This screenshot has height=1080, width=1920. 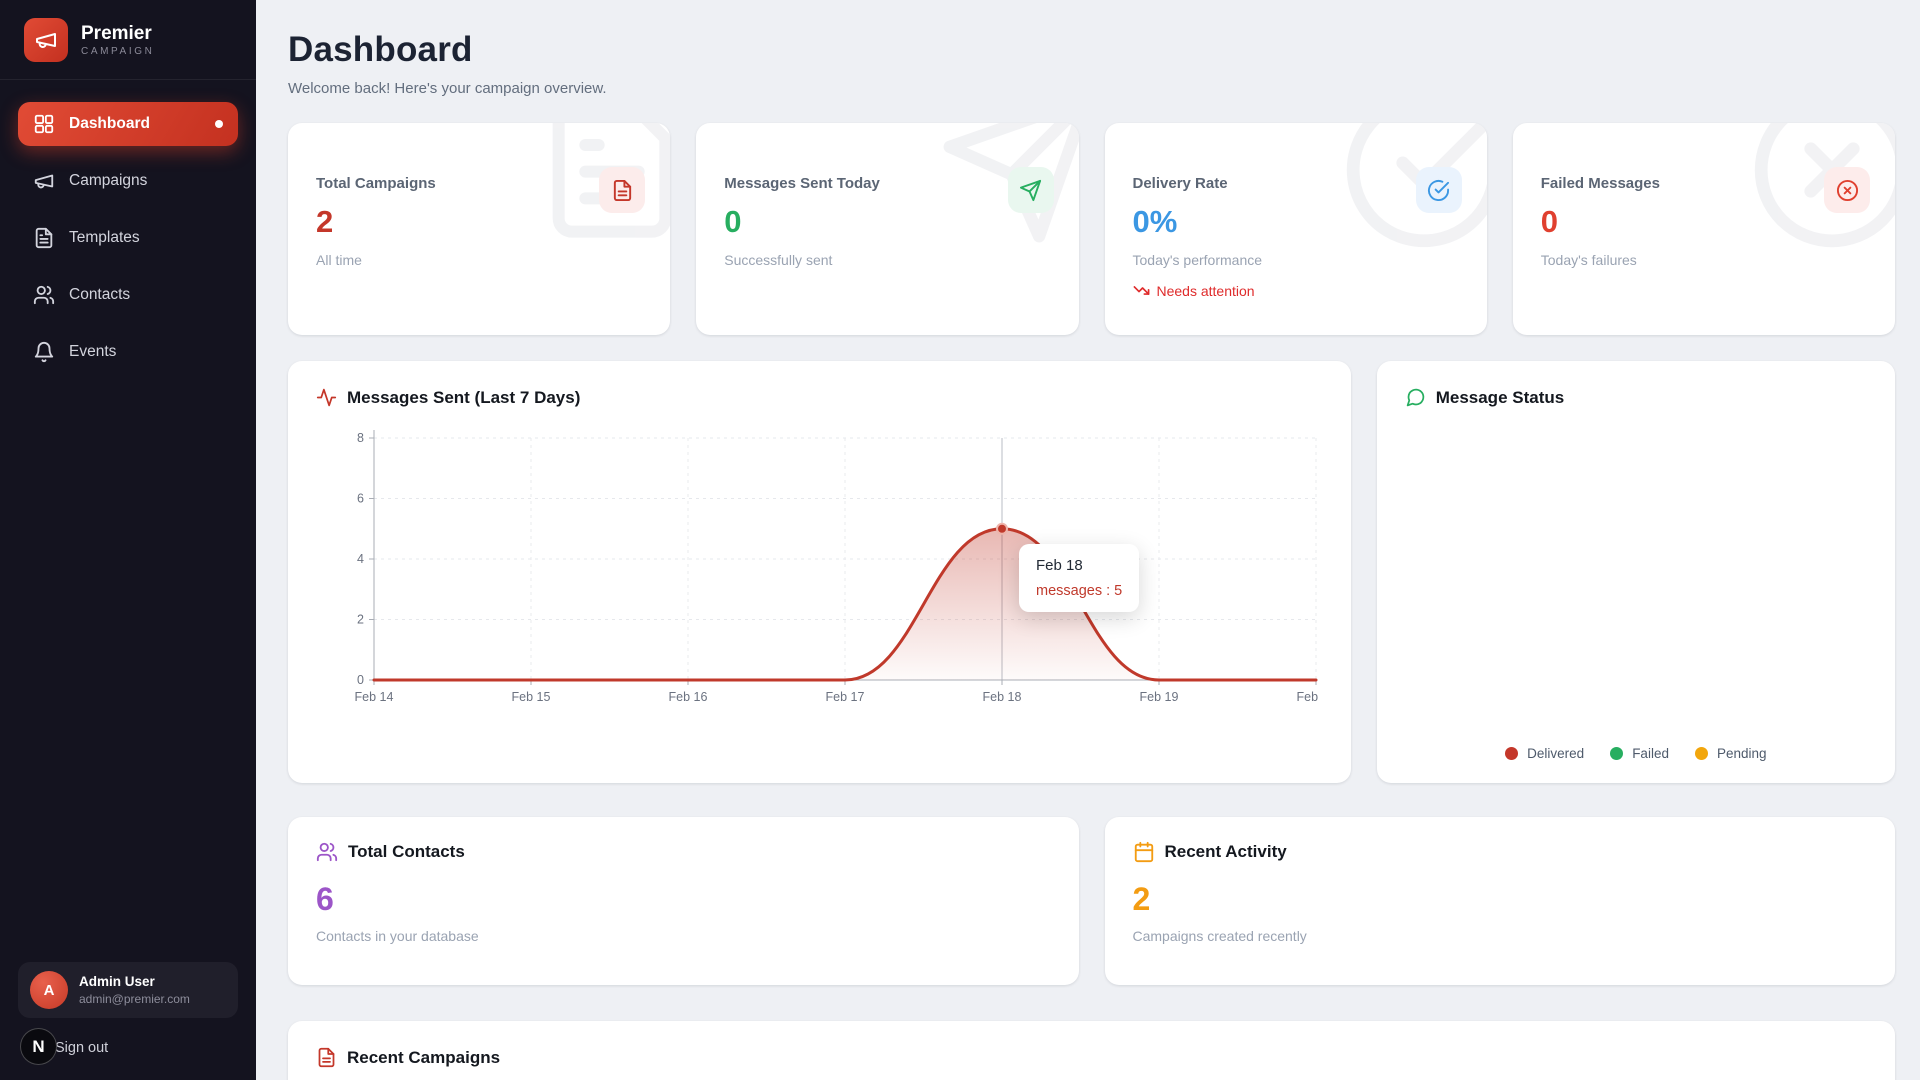 I want to click on sidebar-item-label: Contacts, so click(x=100, y=294).